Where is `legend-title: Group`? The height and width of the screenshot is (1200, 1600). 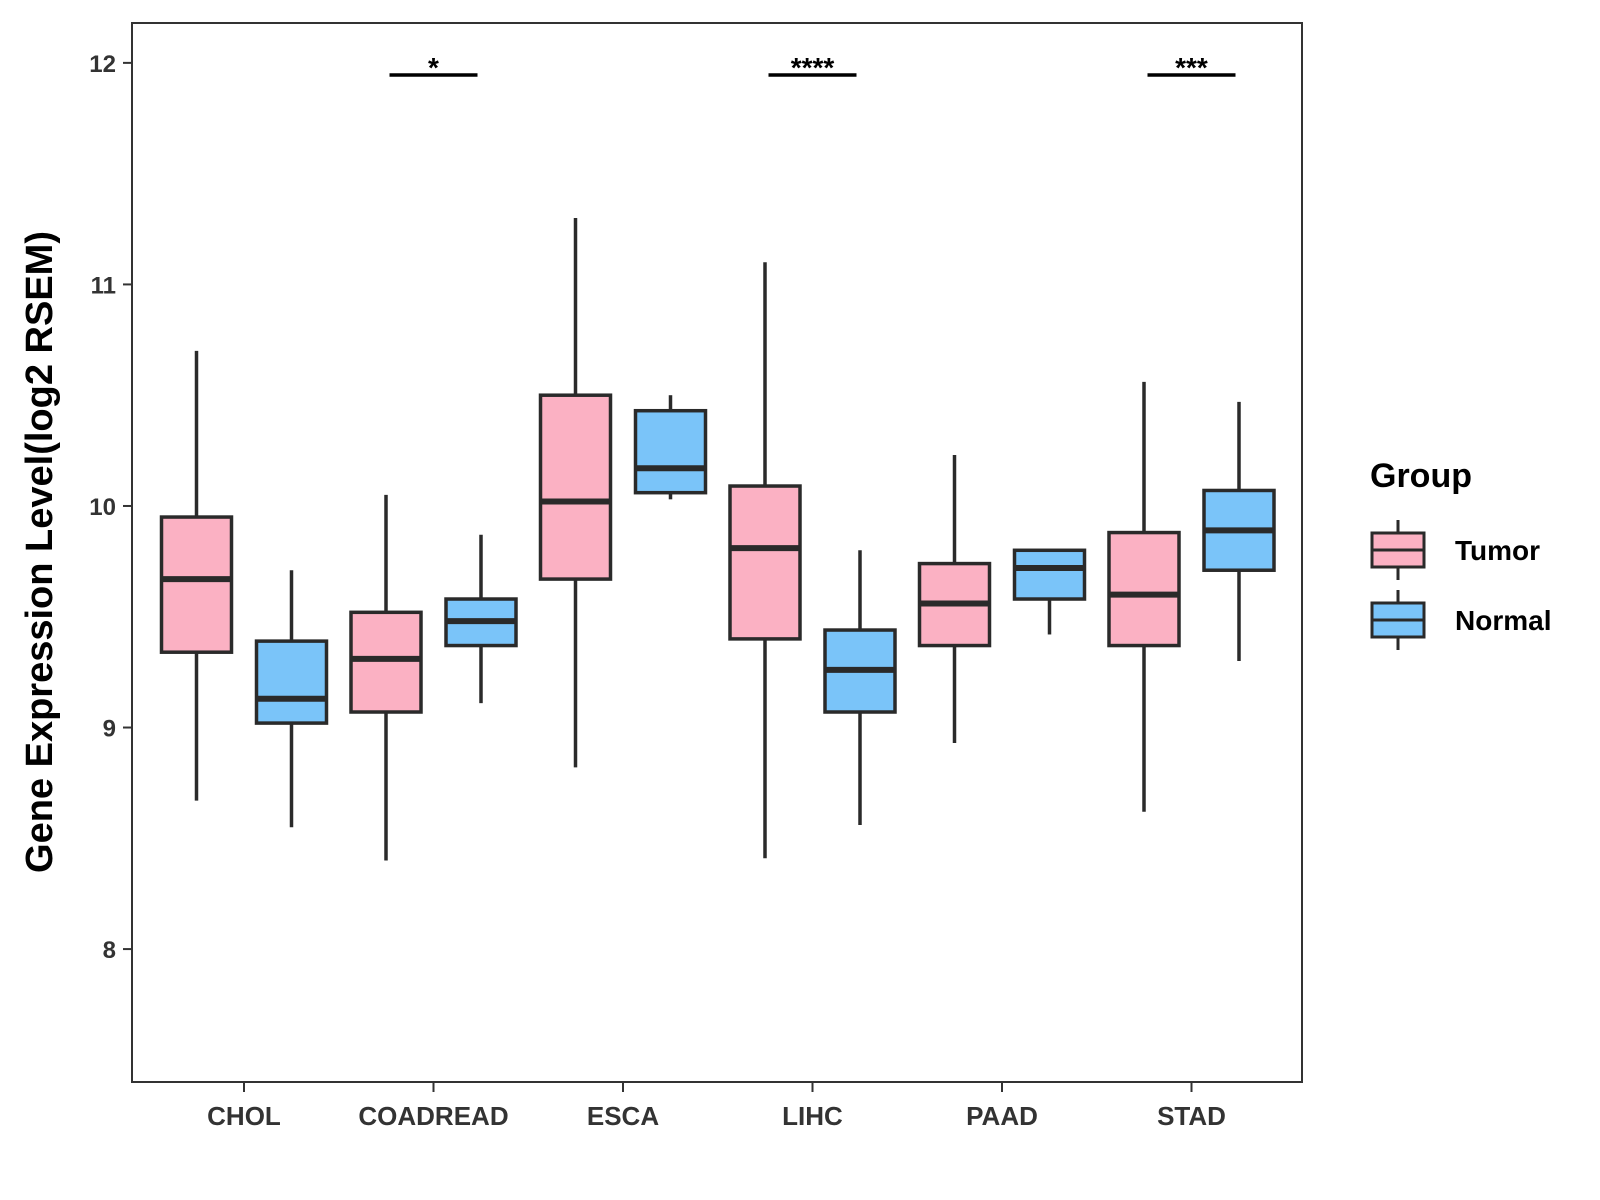 legend-title: Group is located at coordinates (1421, 476).